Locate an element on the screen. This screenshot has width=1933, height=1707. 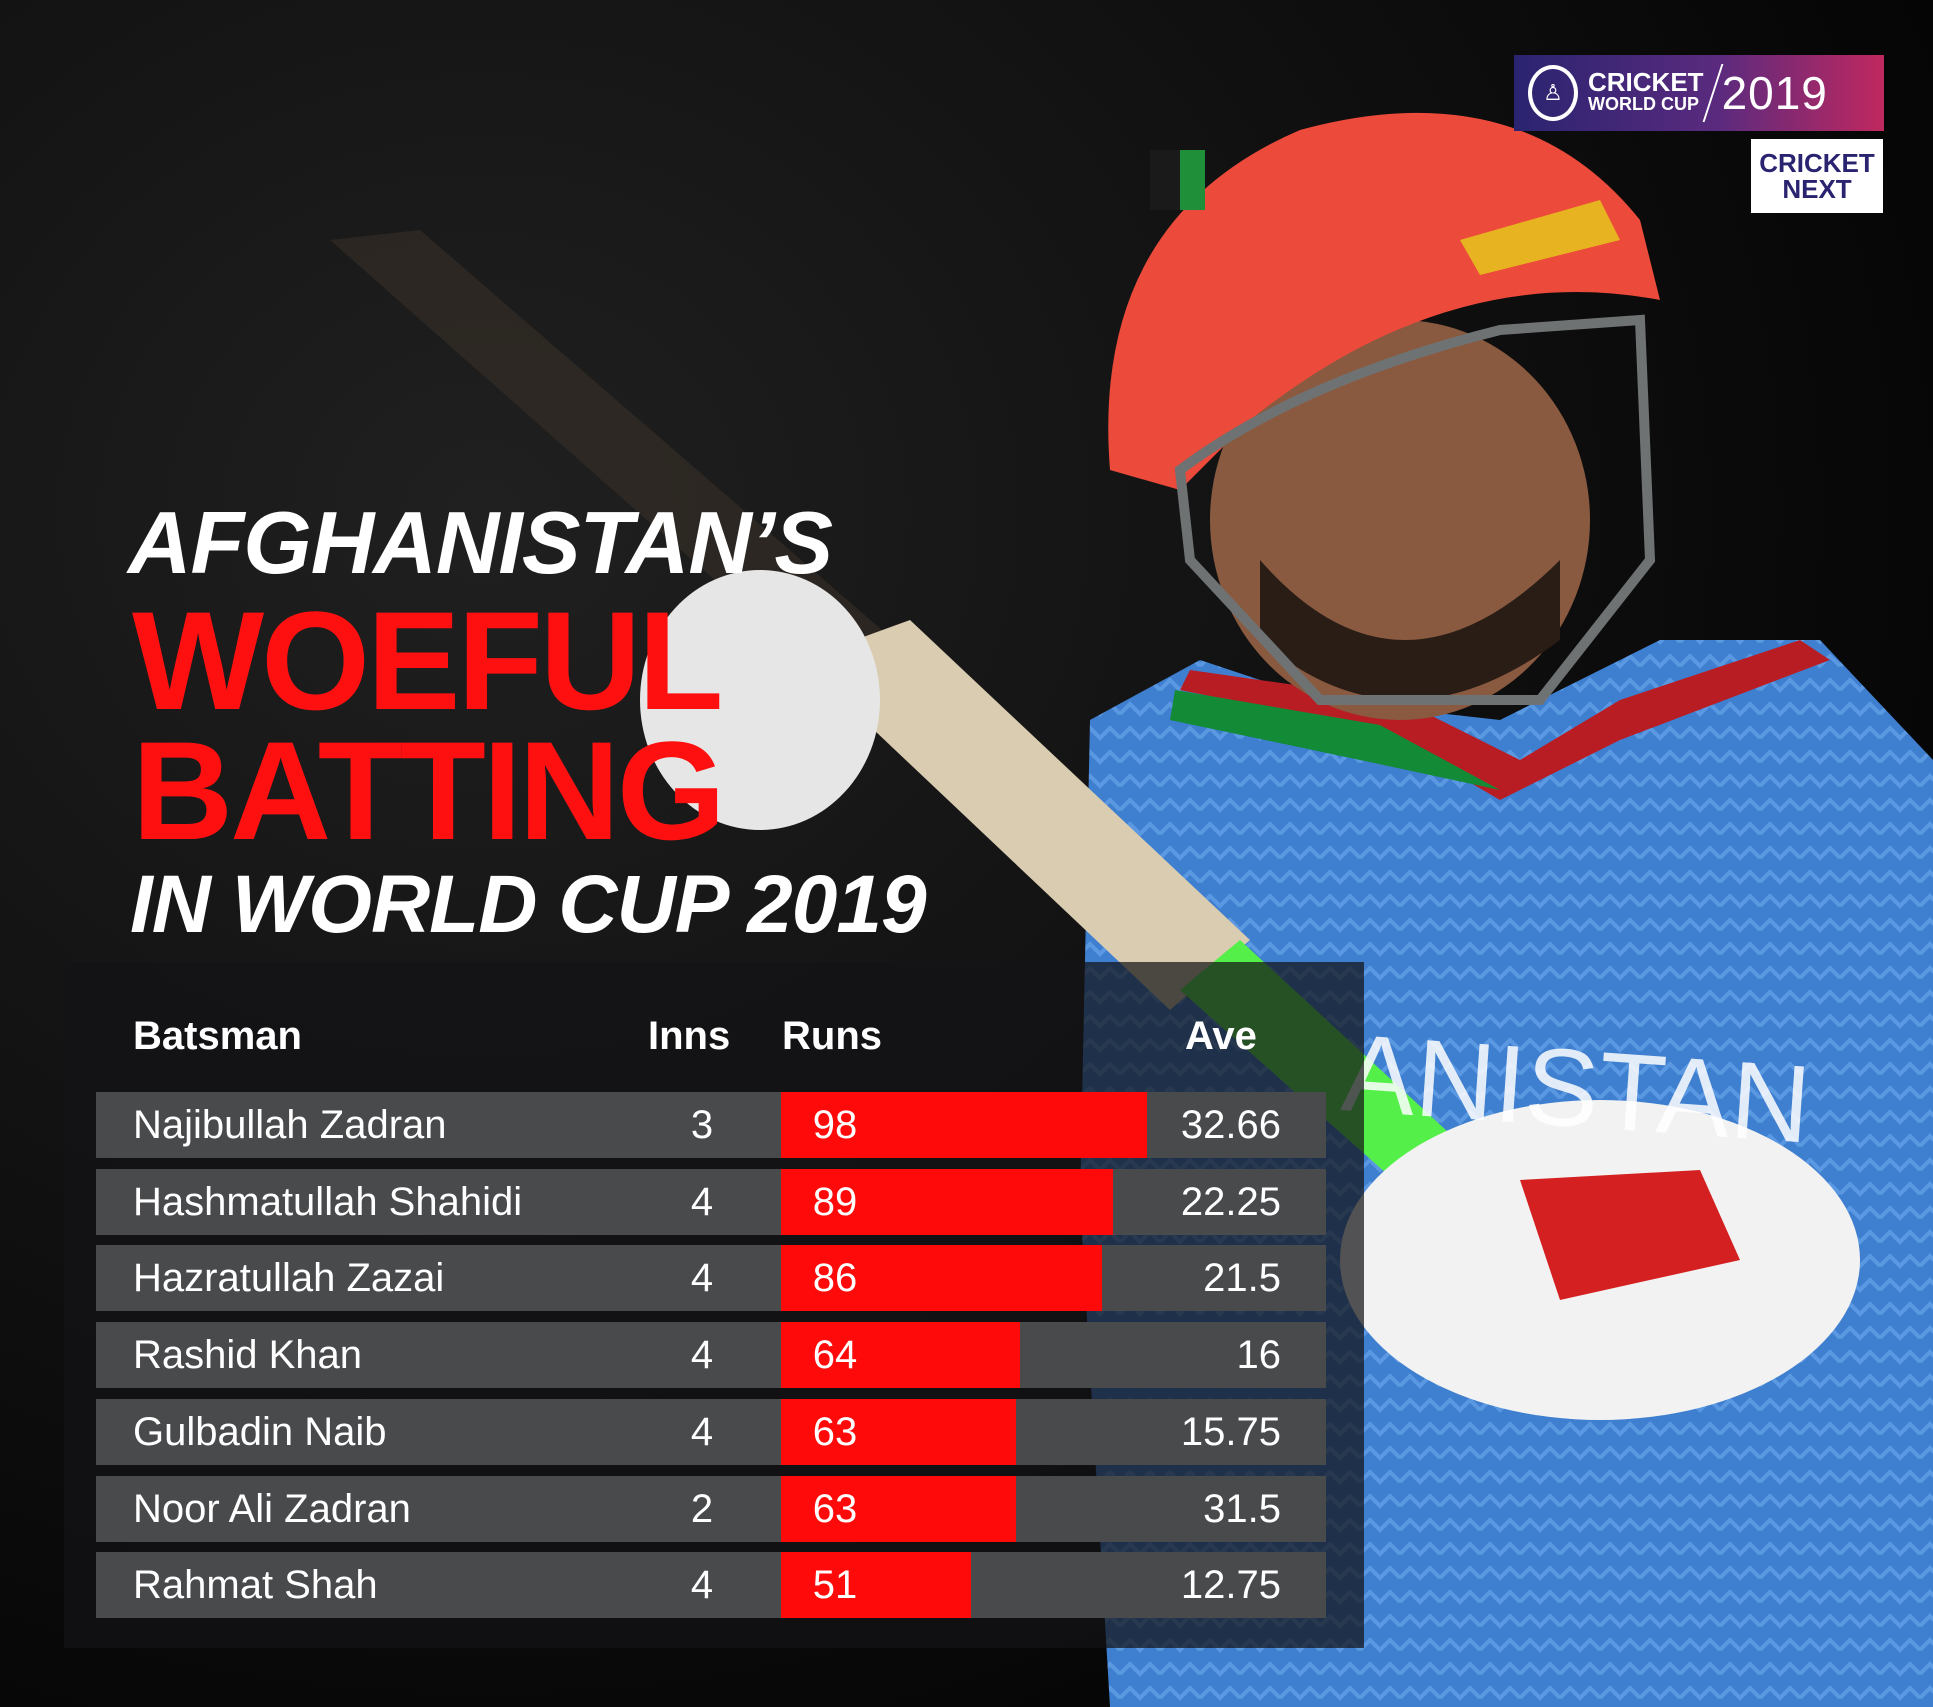
cricket-next-logo: CRICKET NEXT is located at coordinates (1817, 176).